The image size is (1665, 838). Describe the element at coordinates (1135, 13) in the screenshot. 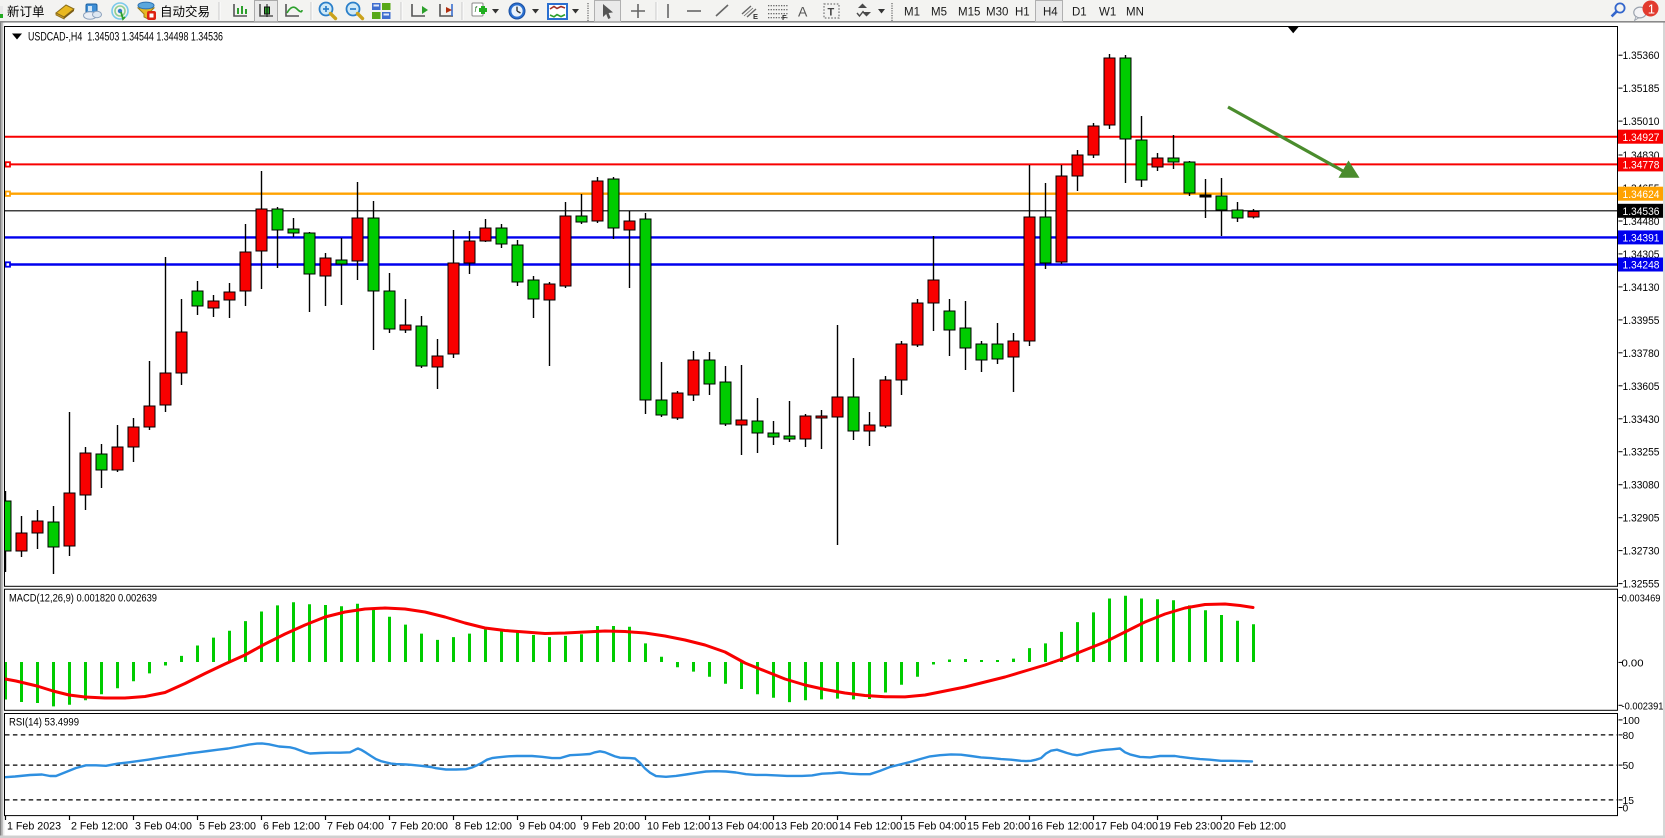

I see `svg-text: MN` at that location.